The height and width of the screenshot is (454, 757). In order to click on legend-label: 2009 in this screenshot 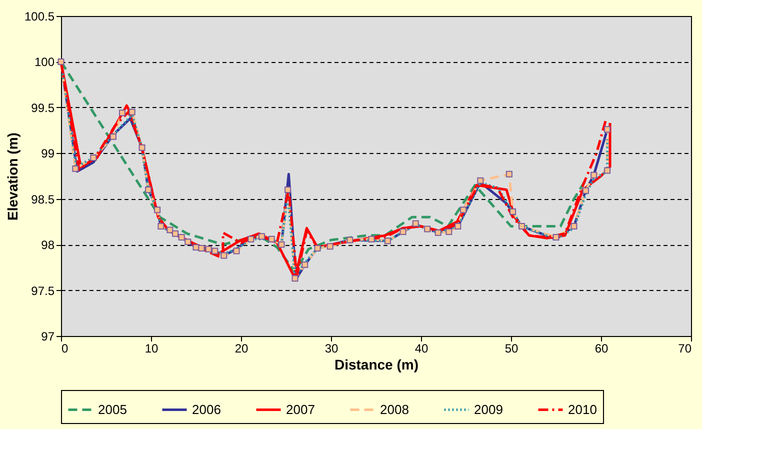, I will do `click(488, 409)`.